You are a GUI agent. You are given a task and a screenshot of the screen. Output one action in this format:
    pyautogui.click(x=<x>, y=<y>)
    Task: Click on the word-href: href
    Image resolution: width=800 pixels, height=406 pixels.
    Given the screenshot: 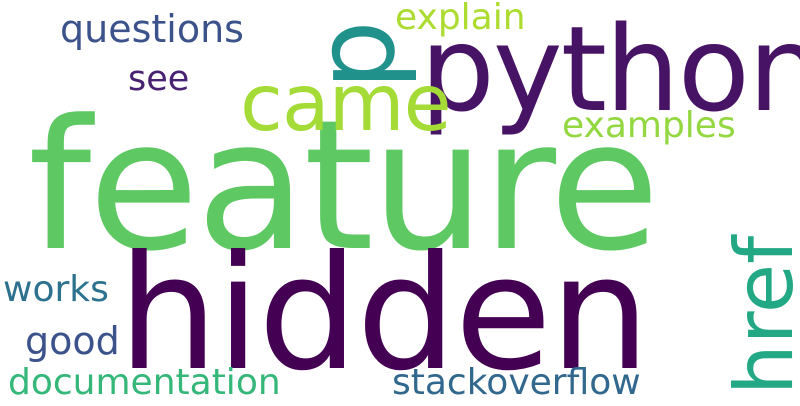 What is the action you would take?
    pyautogui.click(x=759, y=315)
    